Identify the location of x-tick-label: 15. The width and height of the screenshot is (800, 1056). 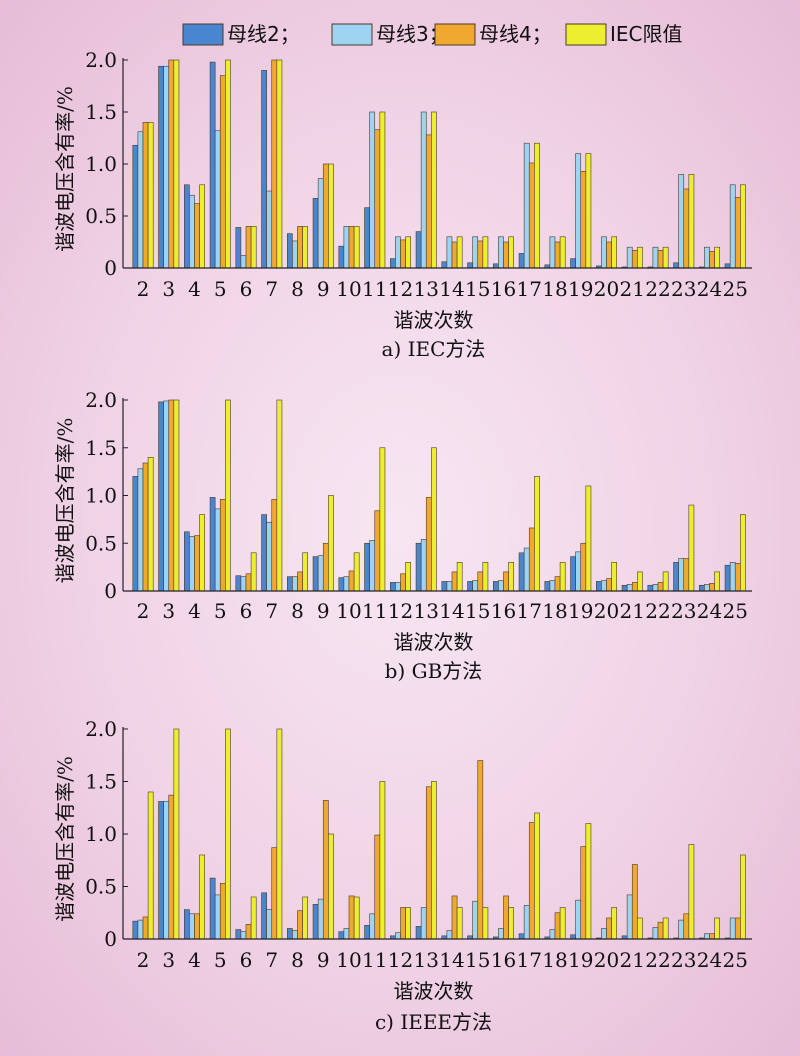
(477, 611).